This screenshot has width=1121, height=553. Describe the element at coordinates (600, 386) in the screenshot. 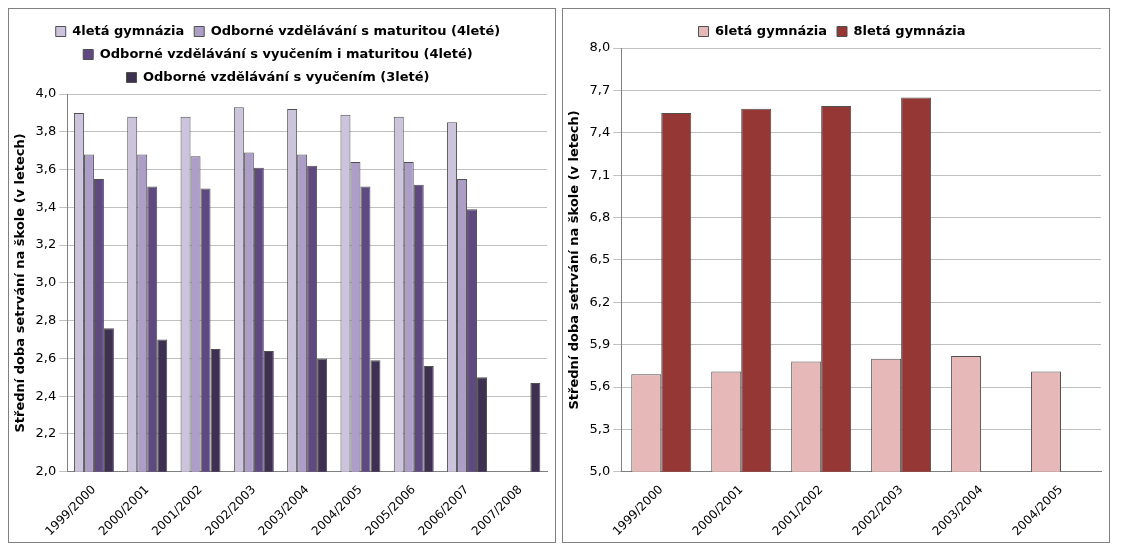

I see `y-tick-label: 5,6` at that location.